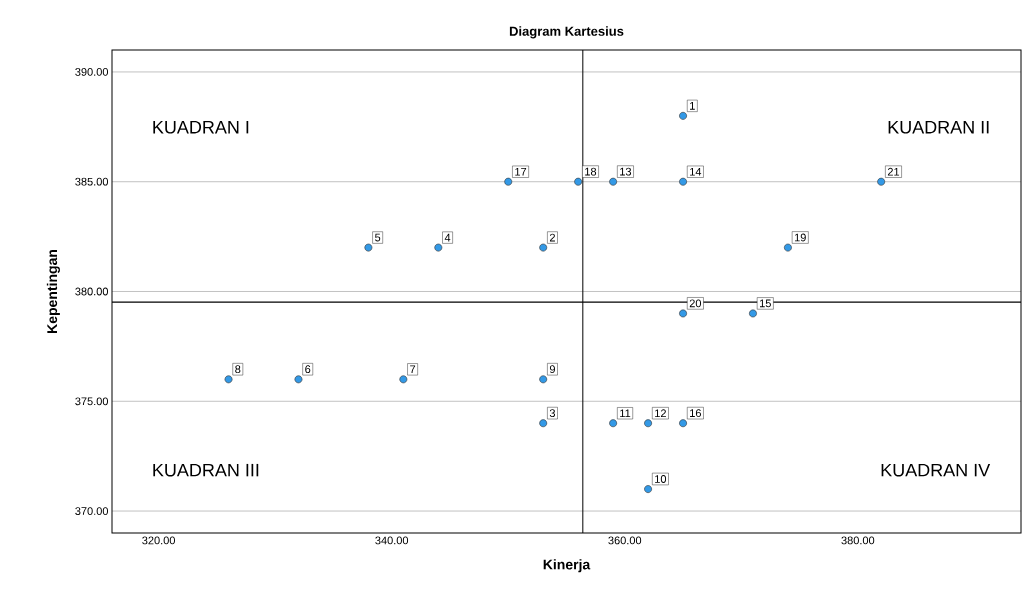 The width and height of the screenshot is (1030, 610). Describe the element at coordinates (552, 369) in the screenshot. I see `annotation: 9` at that location.